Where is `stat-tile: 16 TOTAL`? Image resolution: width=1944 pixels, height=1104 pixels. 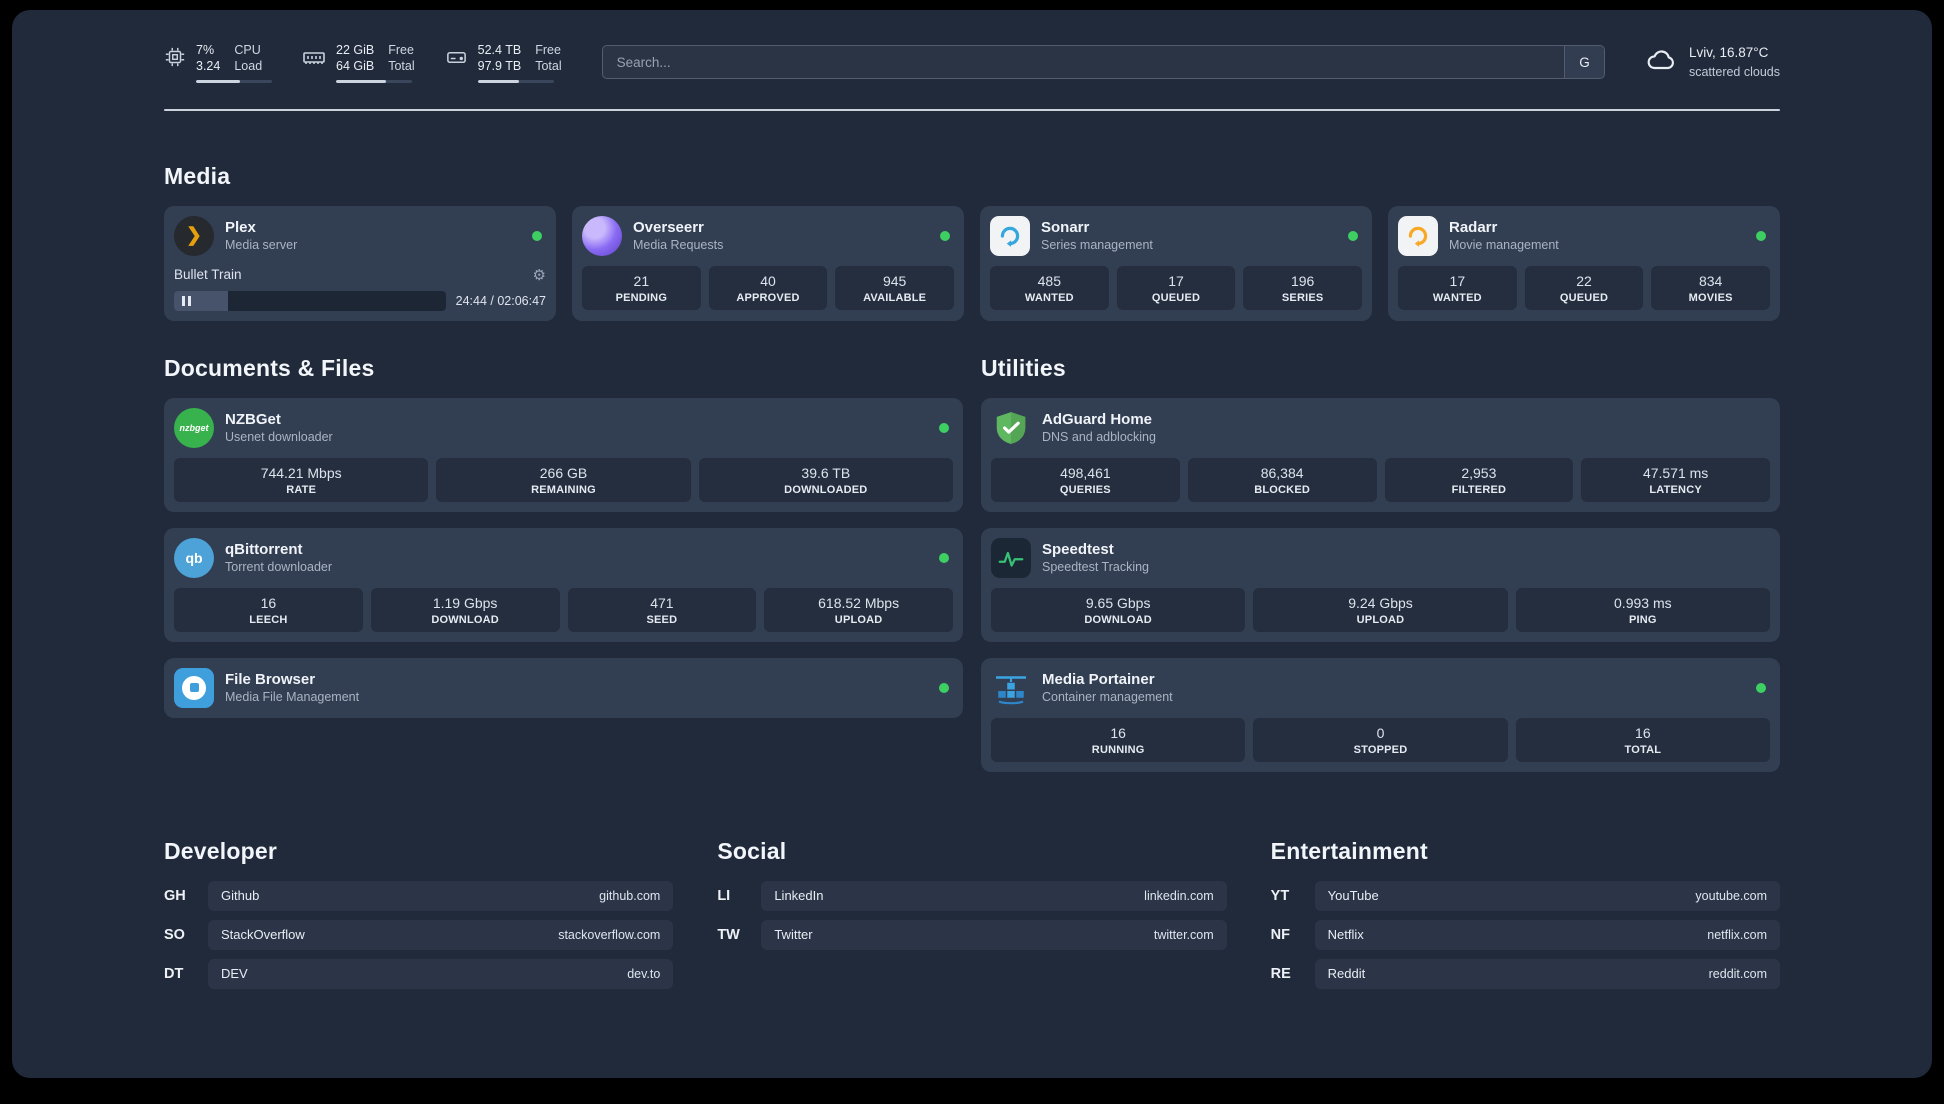 stat-tile: 16 TOTAL is located at coordinates (1642, 739).